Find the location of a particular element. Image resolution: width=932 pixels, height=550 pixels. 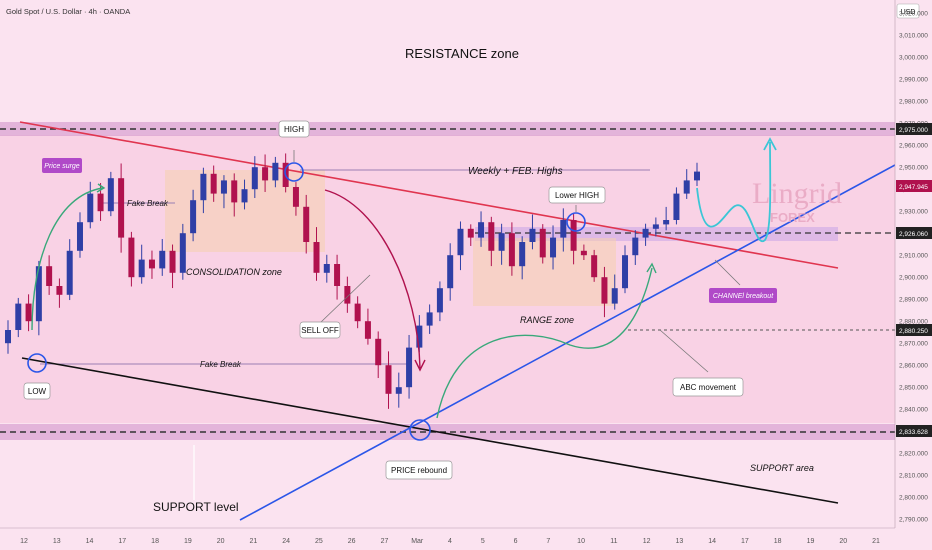

range-label: RANGE zone is located at coordinates (547, 320).